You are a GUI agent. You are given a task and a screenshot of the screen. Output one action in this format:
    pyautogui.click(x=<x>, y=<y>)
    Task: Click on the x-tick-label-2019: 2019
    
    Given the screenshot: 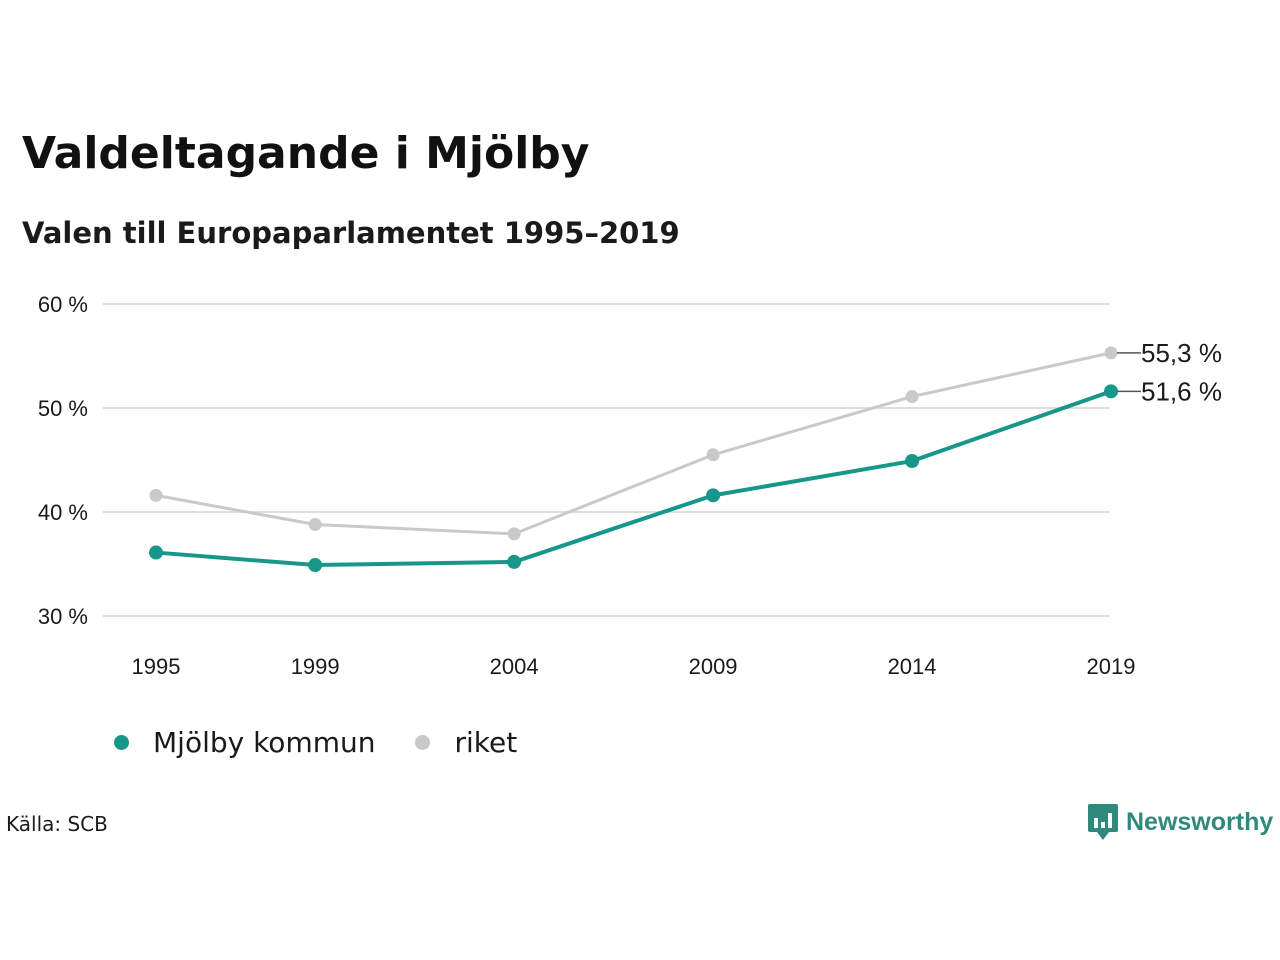 What is the action you would take?
    pyautogui.click(x=1111, y=666)
    